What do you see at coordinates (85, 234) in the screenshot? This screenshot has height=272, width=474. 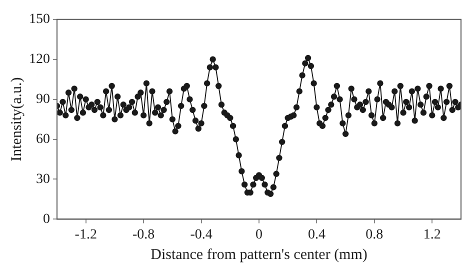 I see `x-tick-label: -1.2` at bounding box center [85, 234].